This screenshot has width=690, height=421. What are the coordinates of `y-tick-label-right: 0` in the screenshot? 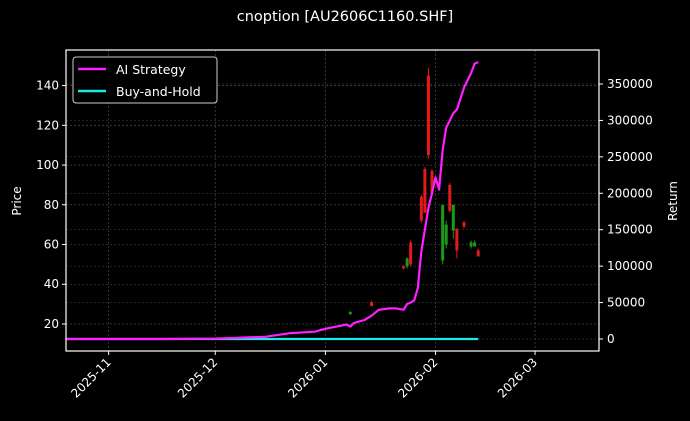 It's located at (611, 339).